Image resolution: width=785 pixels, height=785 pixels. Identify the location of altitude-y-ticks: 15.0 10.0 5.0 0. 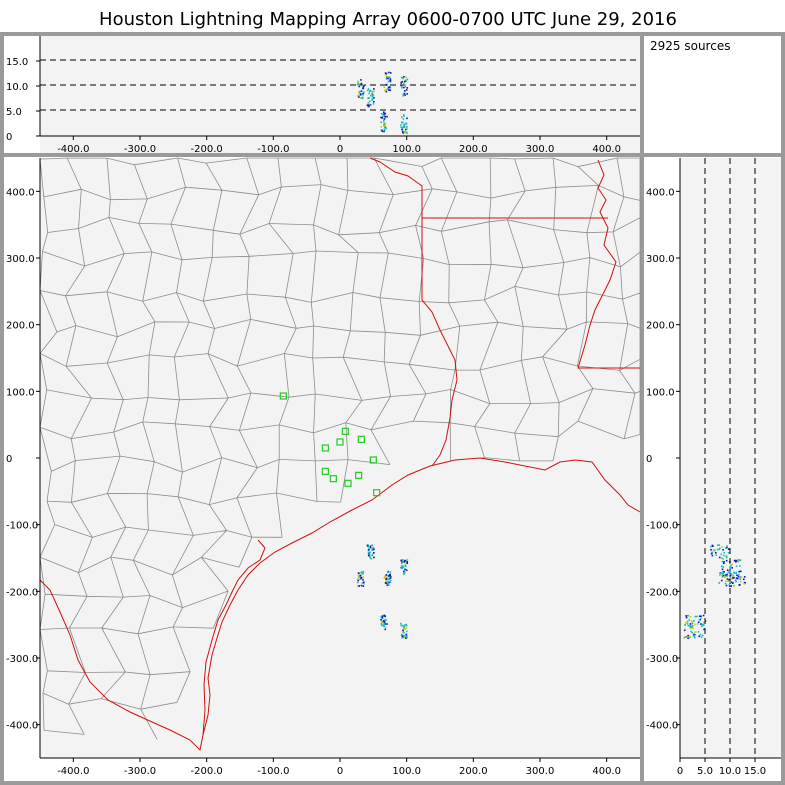
(23, 100).